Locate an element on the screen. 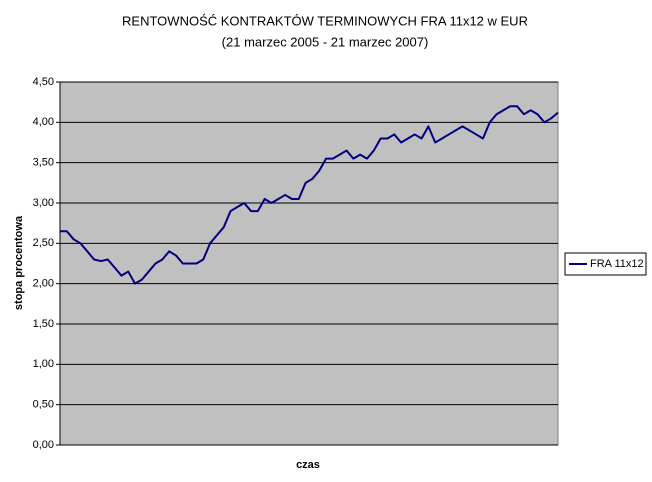 Image resolution: width=652 pixels, height=482 pixels. y-tick-label: 3,50 is located at coordinates (43, 163).